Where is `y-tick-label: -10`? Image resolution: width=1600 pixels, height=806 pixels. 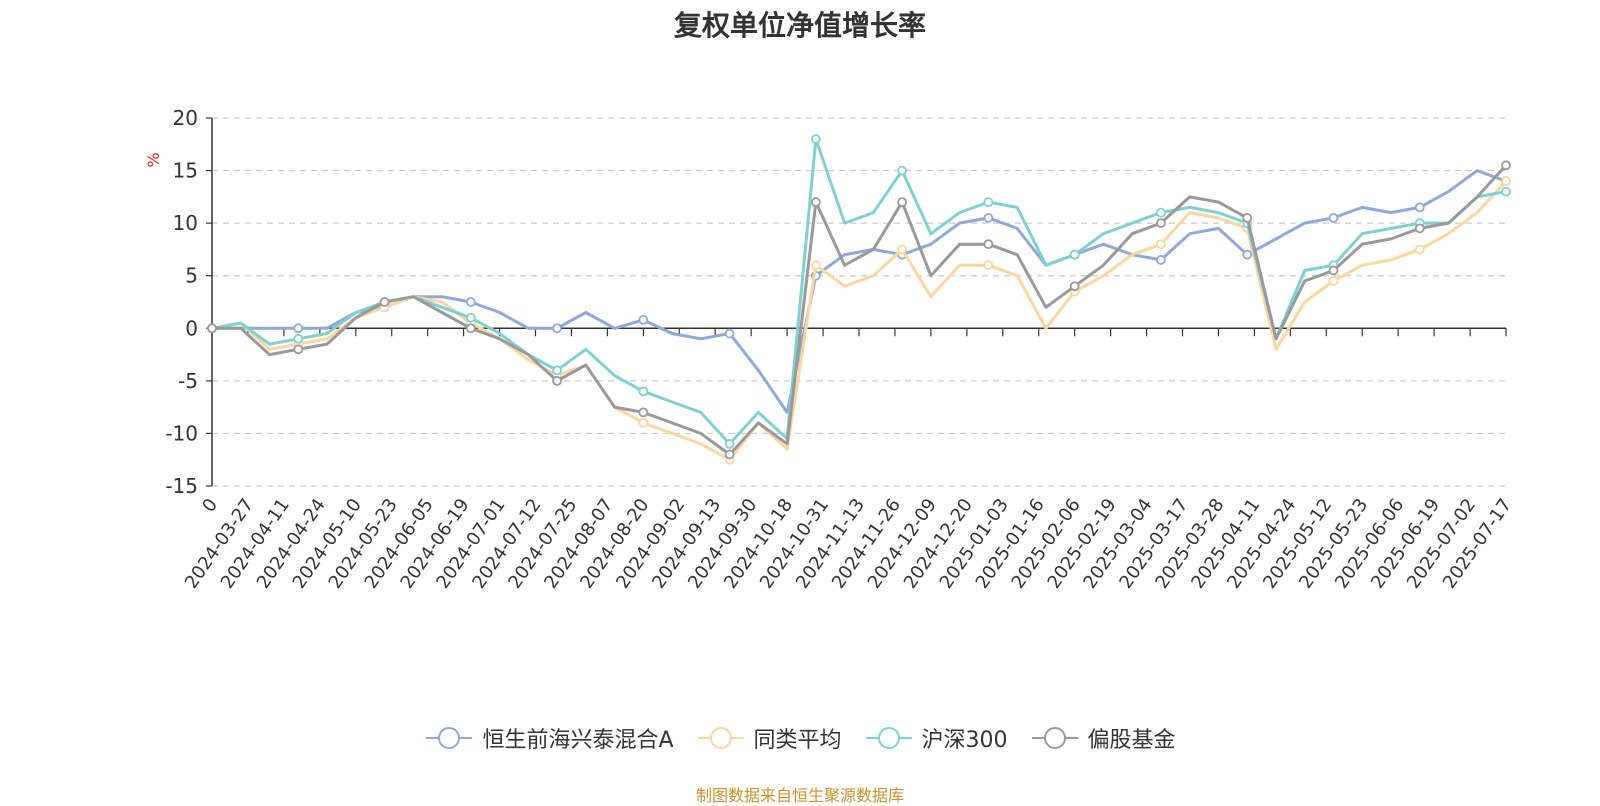 y-tick-label: -10 is located at coordinates (181, 433).